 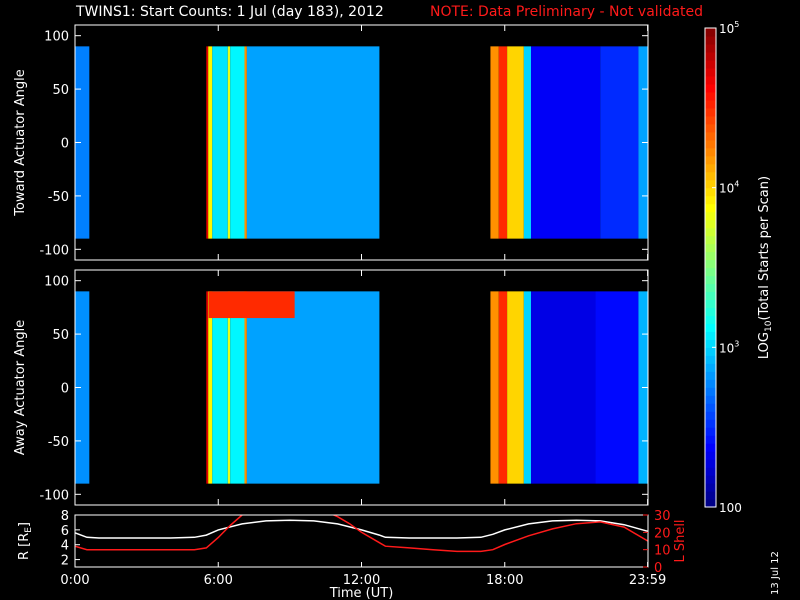 What do you see at coordinates (764, 248) in the screenshot?
I see `label-part: (Total Starts per Scan)` at bounding box center [764, 248].